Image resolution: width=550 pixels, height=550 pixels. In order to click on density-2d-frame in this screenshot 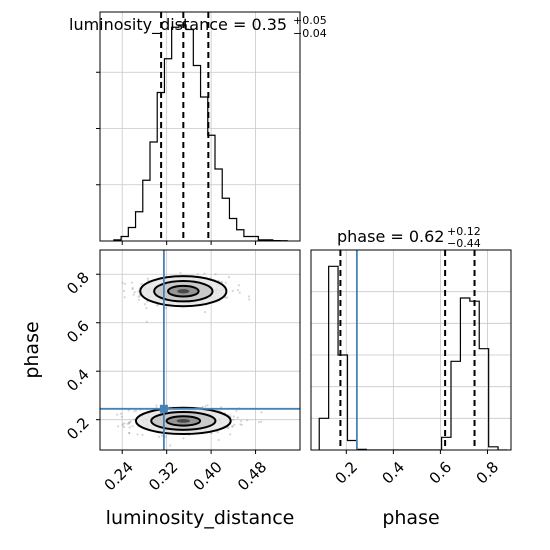, I will do `click(200, 350)`.